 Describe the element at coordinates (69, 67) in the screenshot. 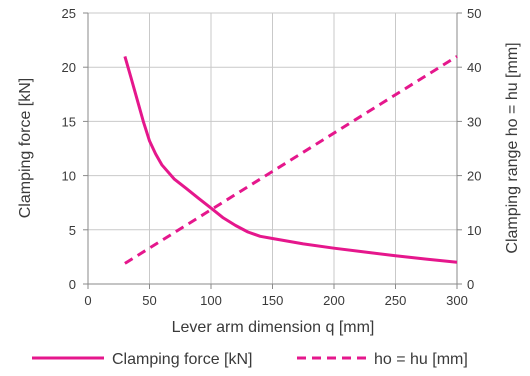

I see `left-tick-label: 20` at that location.